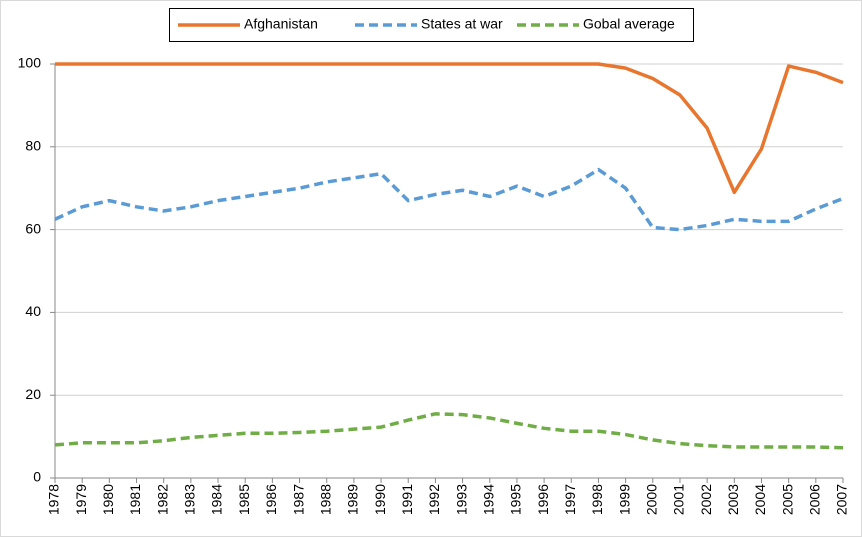 The height and width of the screenshot is (537, 862). I want to click on x-tick-label: 1980, so click(108, 499).